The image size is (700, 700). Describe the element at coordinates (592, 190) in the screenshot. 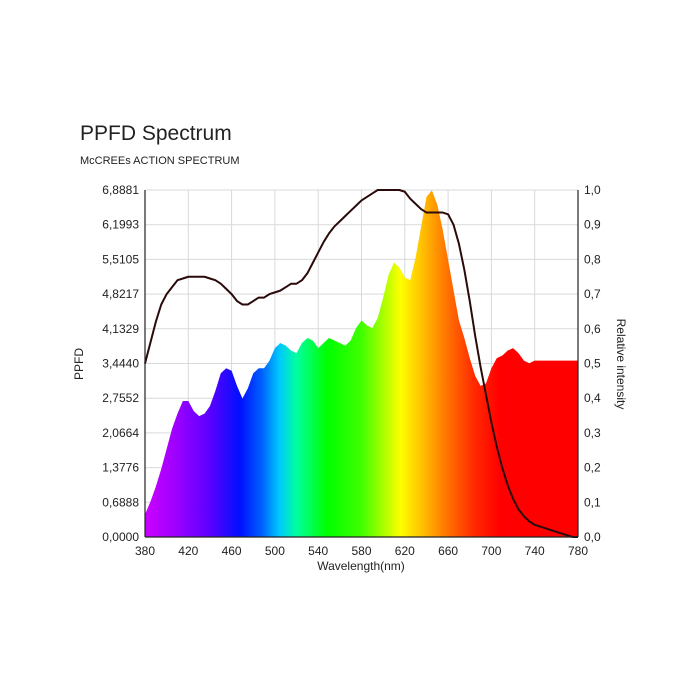

I see `y2-tick-label: 1,0` at that location.